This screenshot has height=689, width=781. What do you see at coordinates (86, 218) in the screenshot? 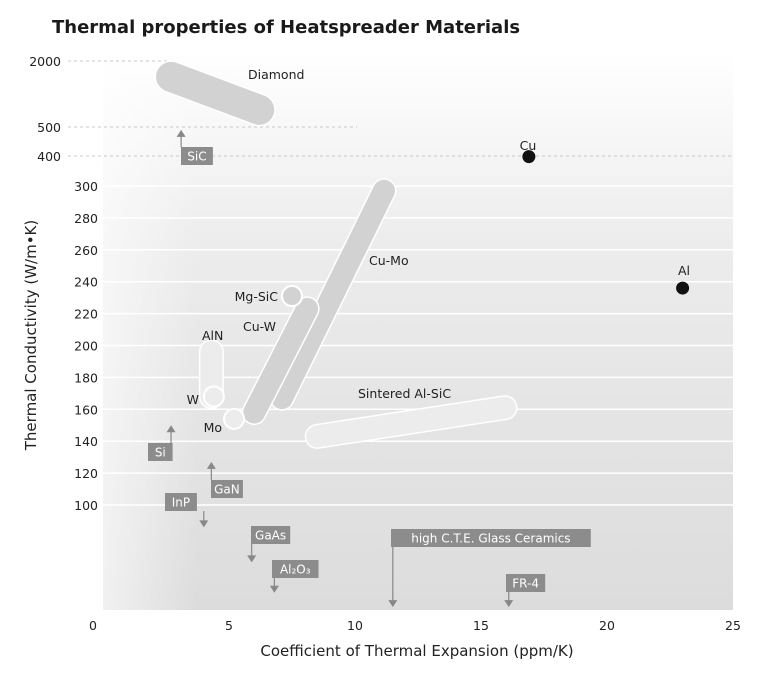
I see `y-tick-label: 280` at bounding box center [86, 218].